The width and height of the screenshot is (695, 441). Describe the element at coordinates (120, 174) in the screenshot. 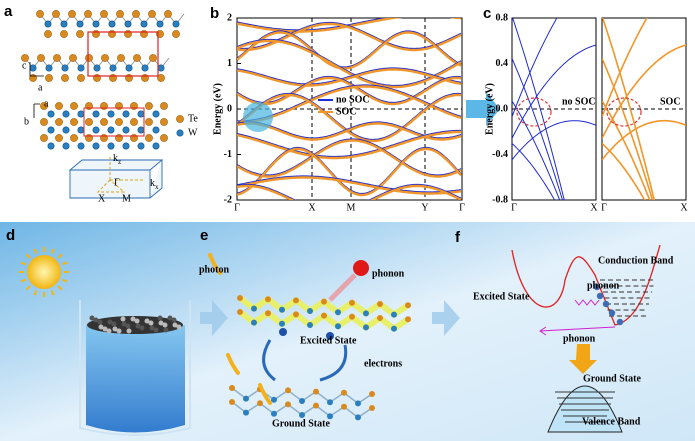

I see `bz-axes` at that location.